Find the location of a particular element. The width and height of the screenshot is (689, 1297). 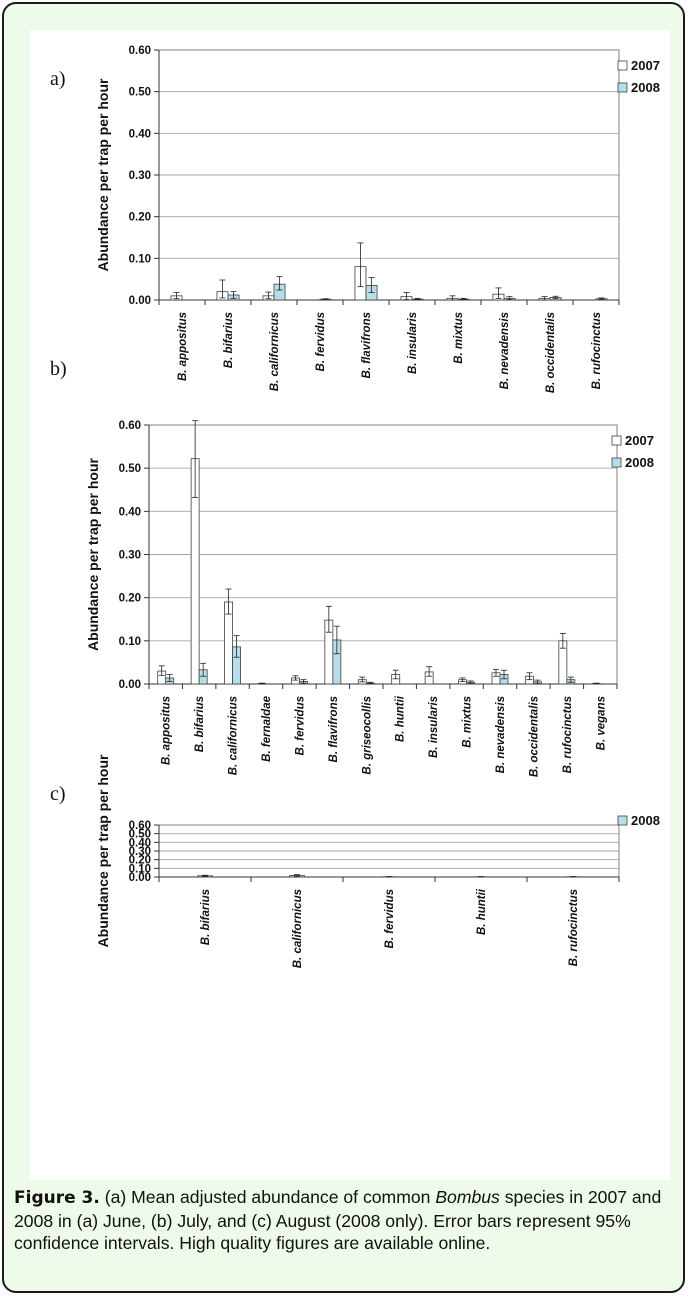

panel-label: c) is located at coordinates (58, 794).